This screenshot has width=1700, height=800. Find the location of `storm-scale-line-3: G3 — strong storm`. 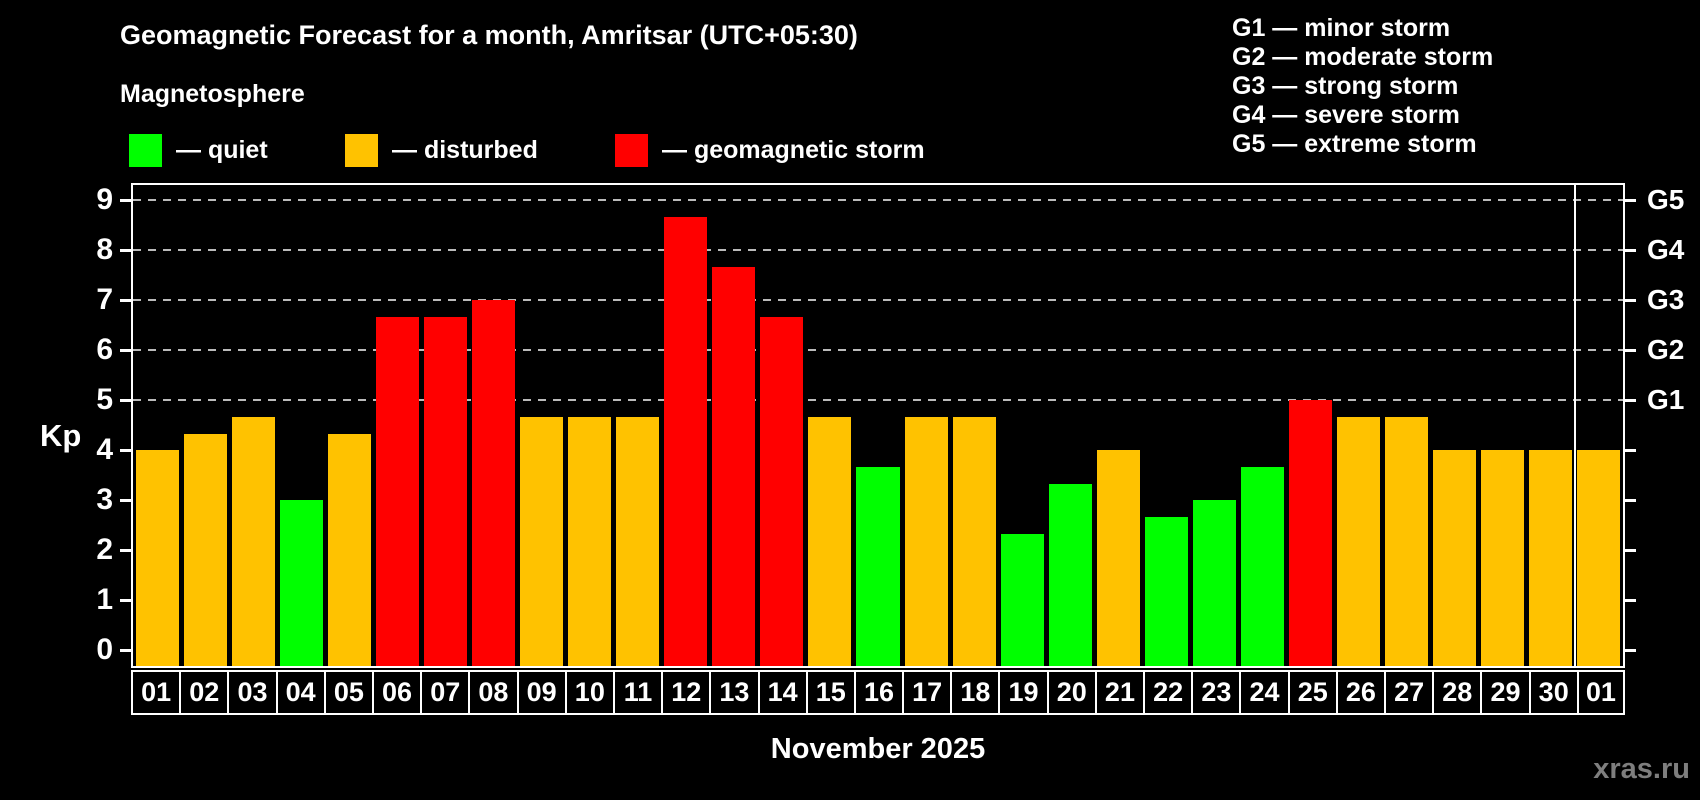

storm-scale-line-3: G3 — strong storm is located at coordinates (1345, 86).